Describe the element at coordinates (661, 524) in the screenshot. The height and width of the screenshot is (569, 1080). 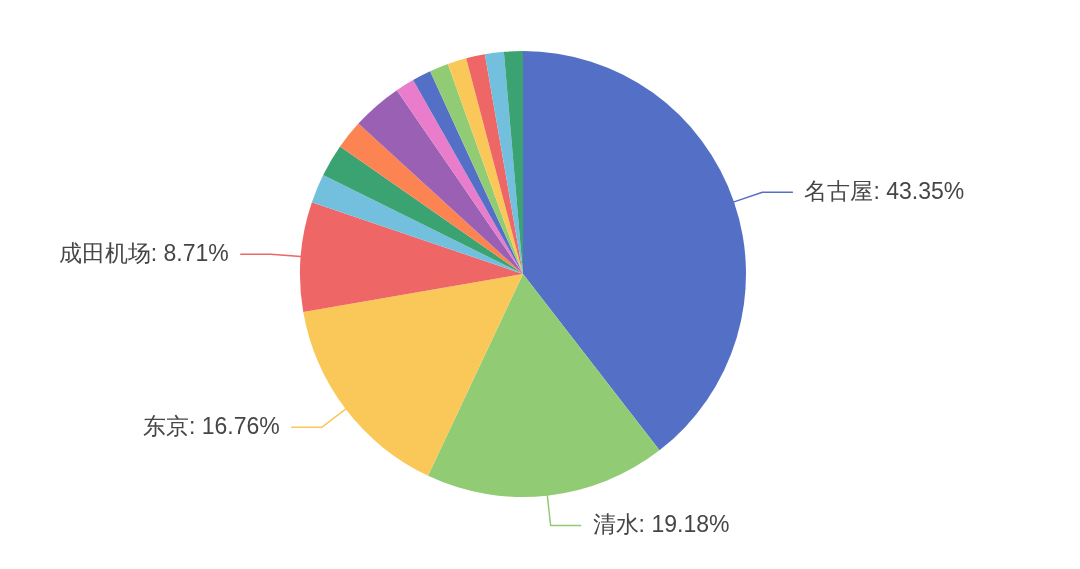
I see `slice-label: 清水: 19.18%` at that location.